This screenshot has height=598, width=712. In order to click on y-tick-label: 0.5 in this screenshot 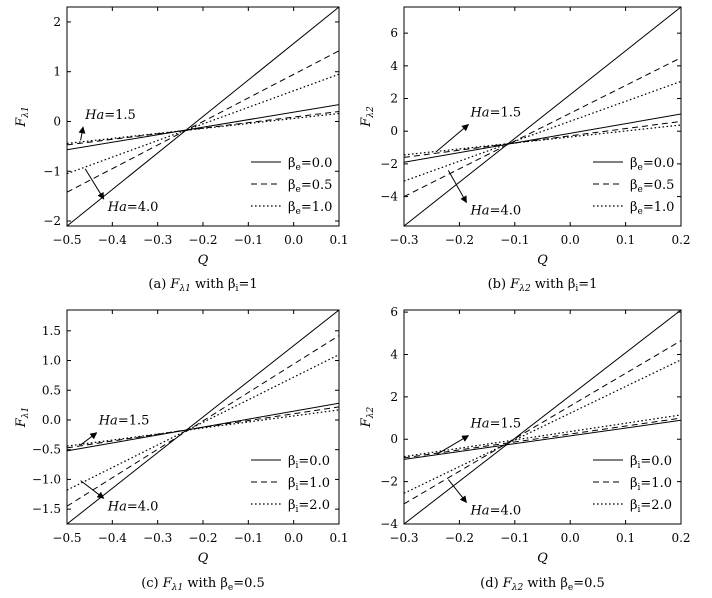, I will do `click(51, 390)`.